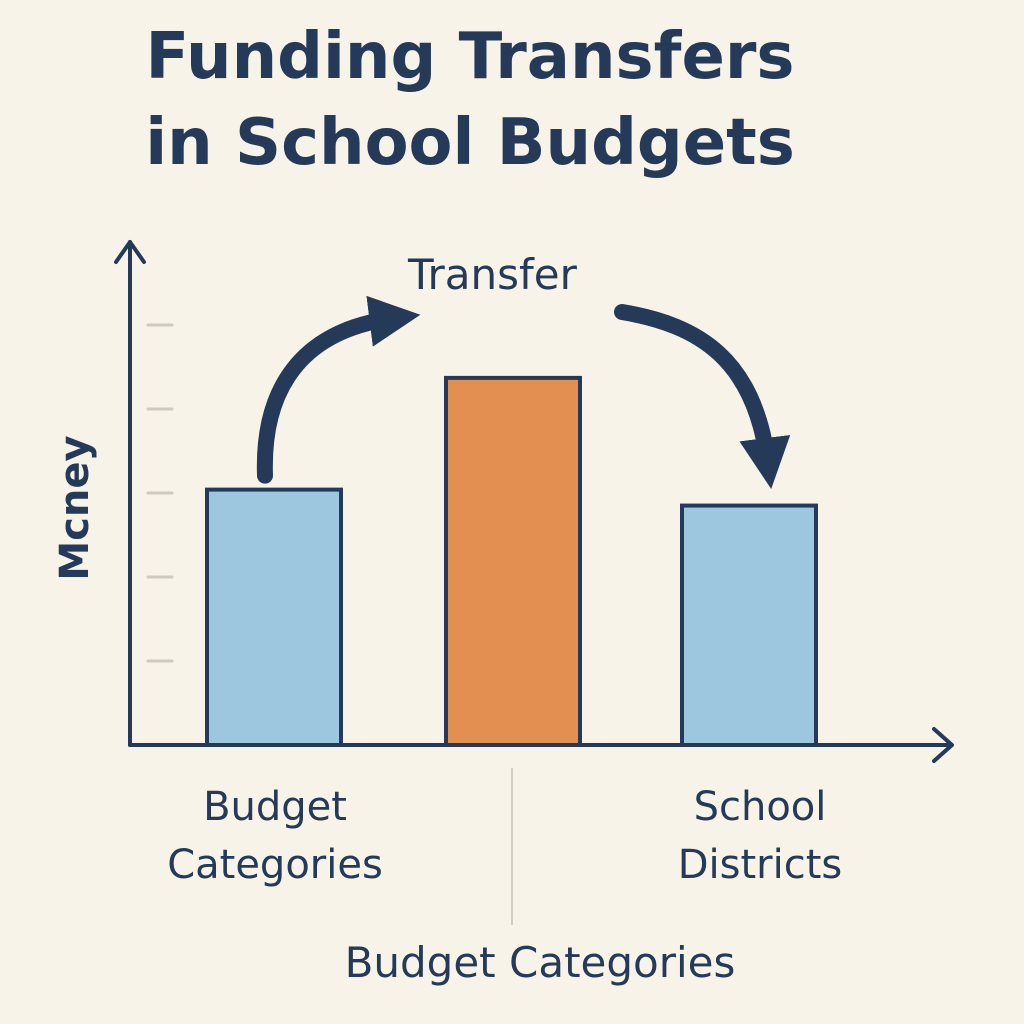 This screenshot has height=1024, width=1024. What do you see at coordinates (943, 745) in the screenshot?
I see `x-axis-arrowhead` at bounding box center [943, 745].